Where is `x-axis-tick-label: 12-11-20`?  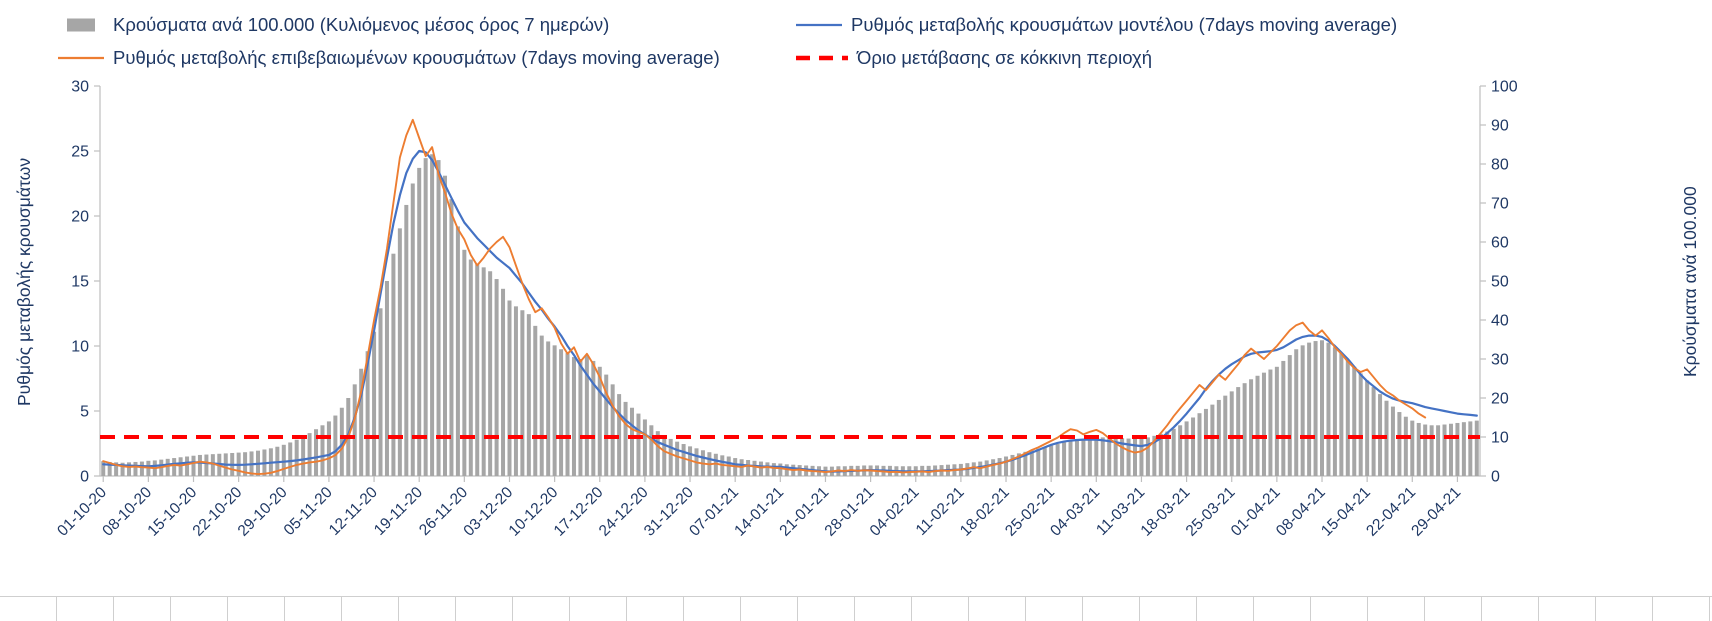 x-axis-tick-label: 12-11-20 is located at coordinates (353, 511).